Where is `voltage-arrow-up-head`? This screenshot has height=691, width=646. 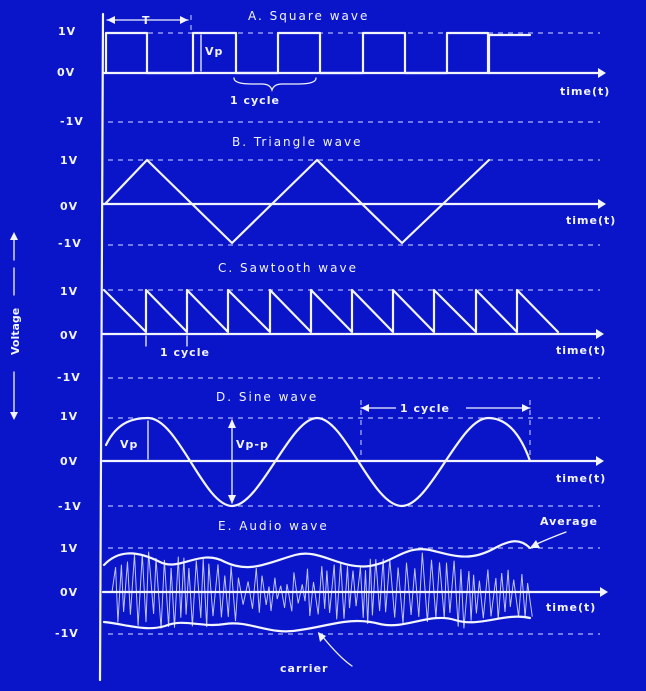
voltage-arrow-up-head is located at coordinates (14, 236).